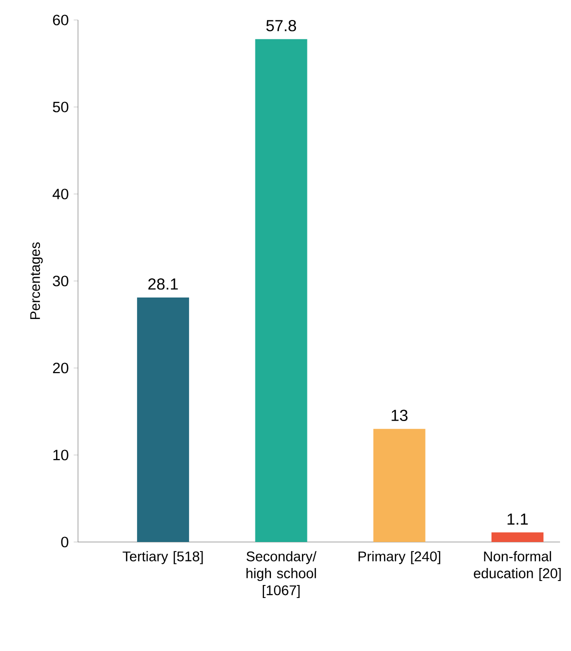 Image resolution: width=571 pixels, height=651 pixels. Describe the element at coordinates (162, 557) in the screenshot. I see `x-tick-label: Tertiary [518]` at that location.